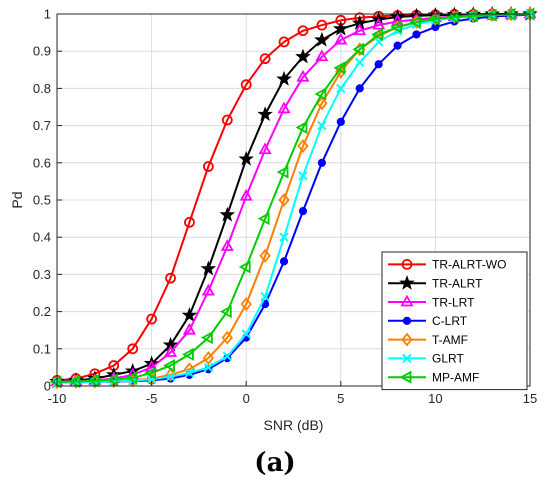  What do you see at coordinates (530, 398) in the screenshot?
I see `x-tick-label: 15` at bounding box center [530, 398].